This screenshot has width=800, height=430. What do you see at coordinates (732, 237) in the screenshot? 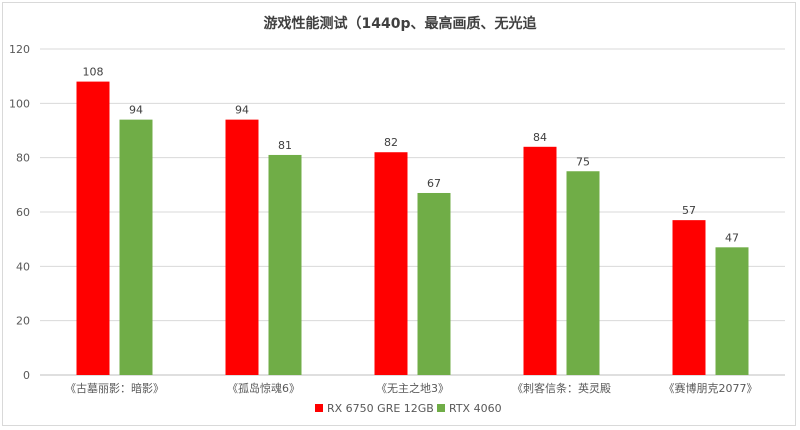
I see `data-label: 47` at bounding box center [732, 237].